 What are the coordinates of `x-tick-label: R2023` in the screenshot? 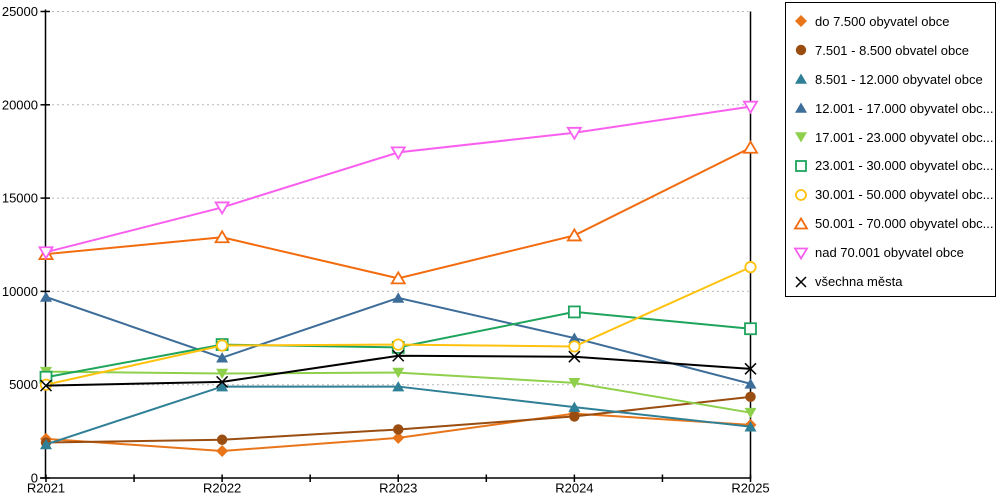 It's located at (398, 488).